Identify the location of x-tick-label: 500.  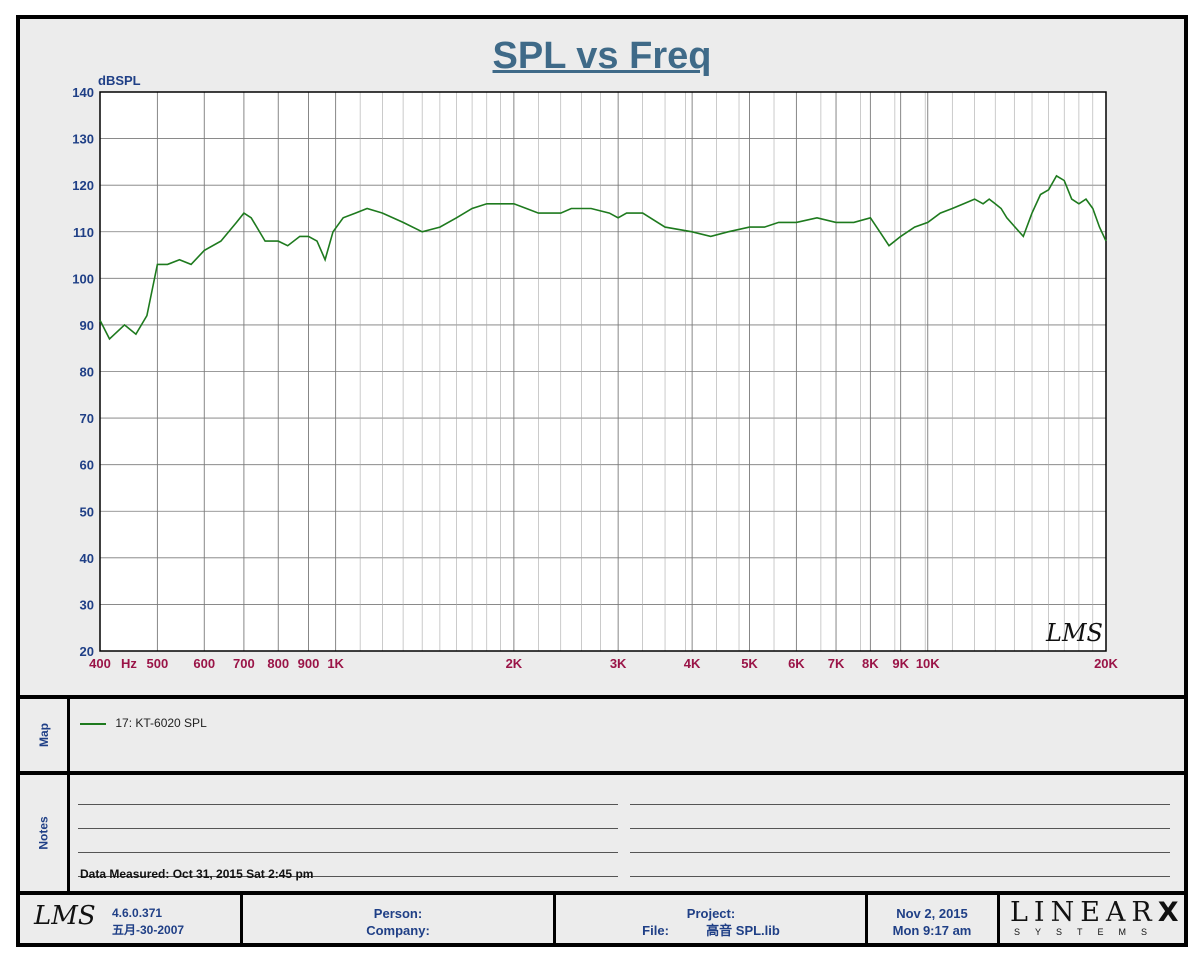
(158, 663).